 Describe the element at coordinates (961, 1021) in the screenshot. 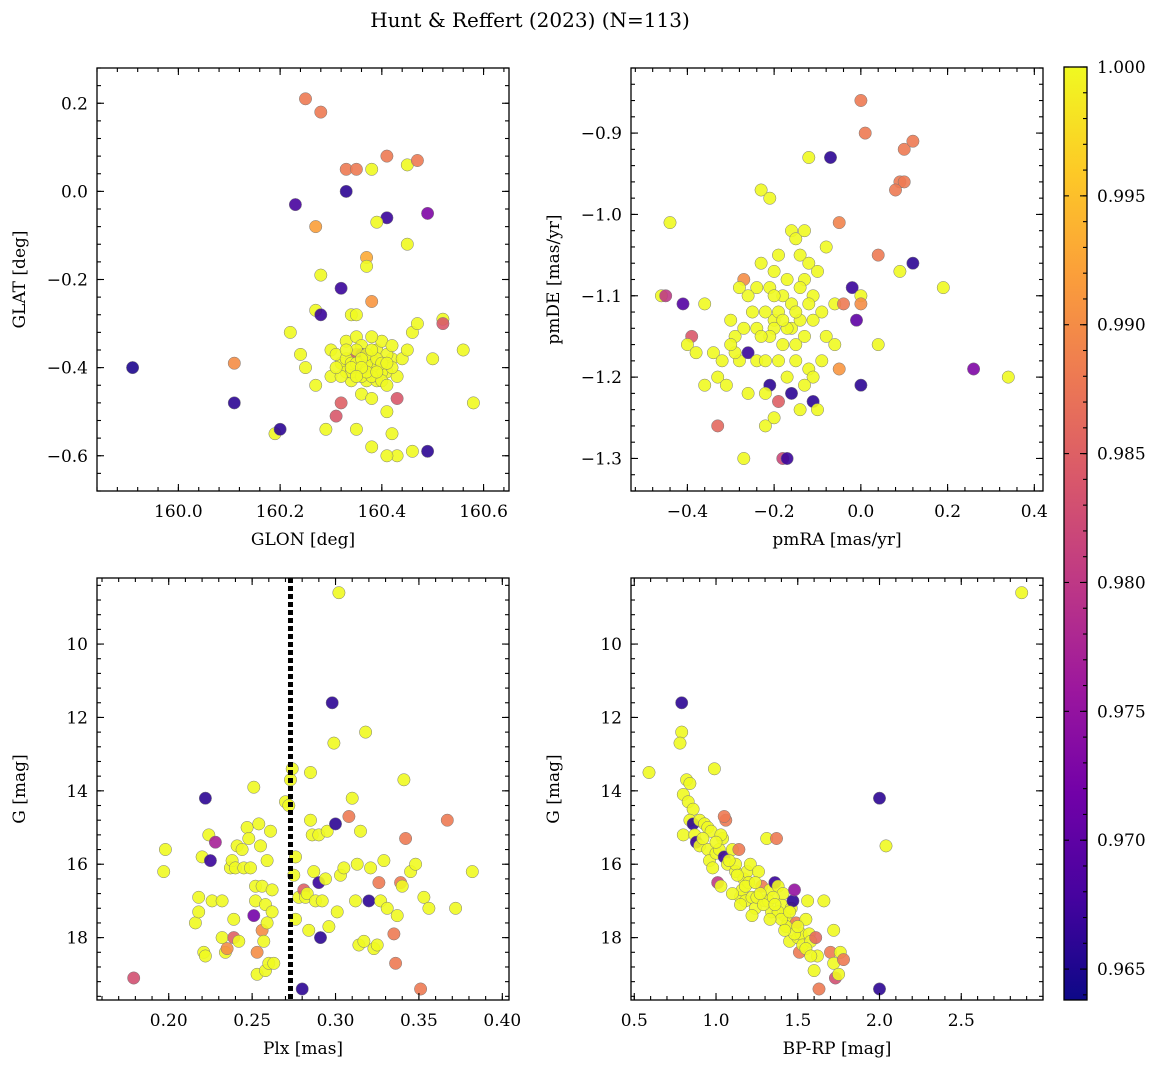

I see `x-tick-label: 2.5` at that location.